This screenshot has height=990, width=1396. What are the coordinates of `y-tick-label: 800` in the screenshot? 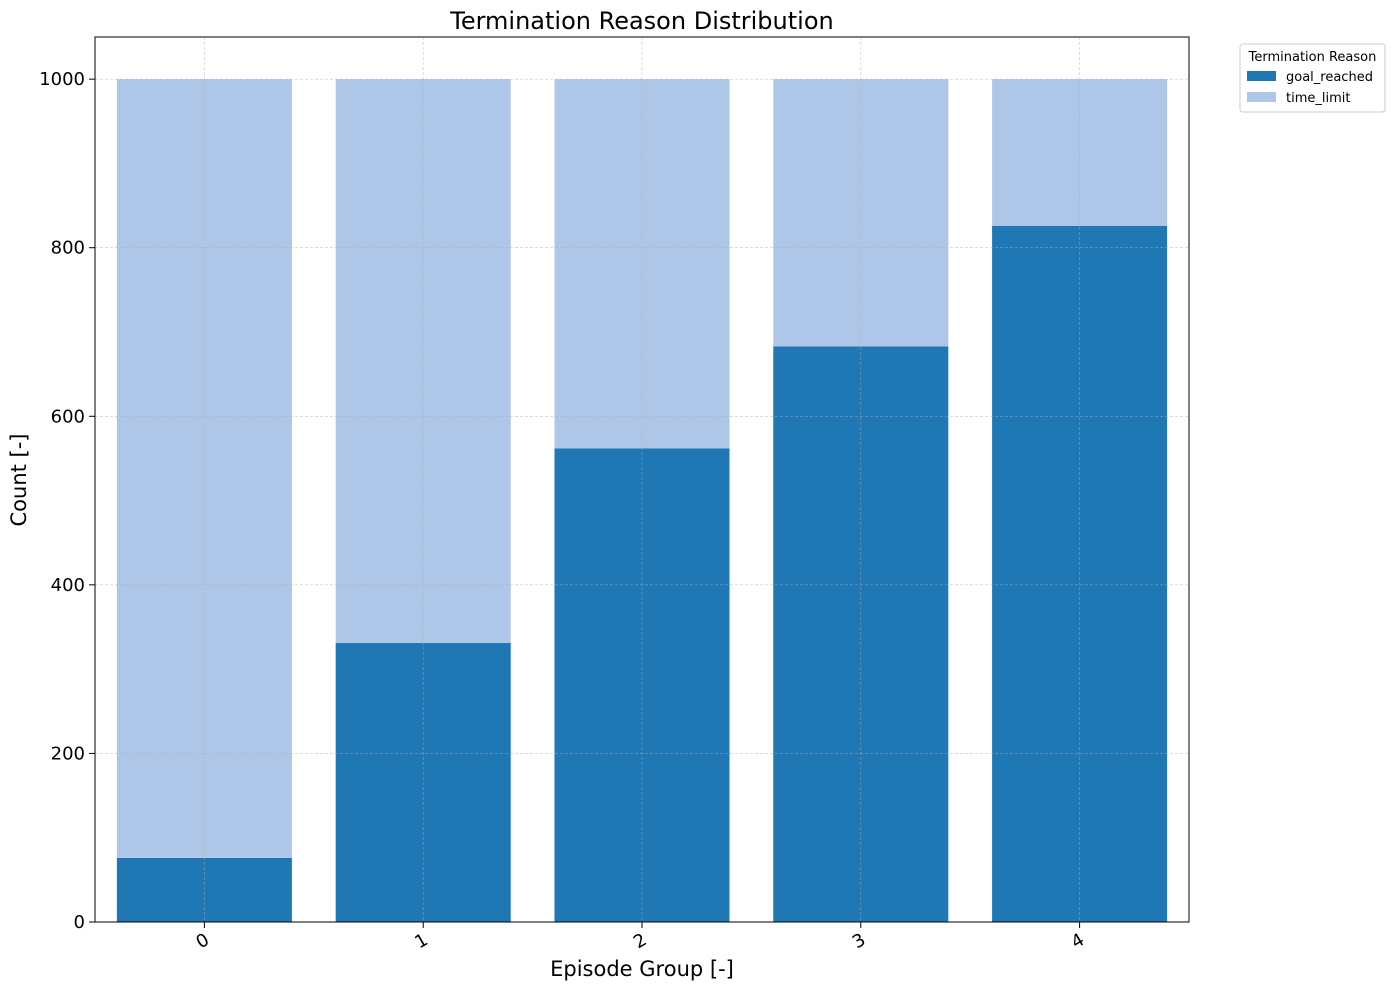 It's located at (68, 248).